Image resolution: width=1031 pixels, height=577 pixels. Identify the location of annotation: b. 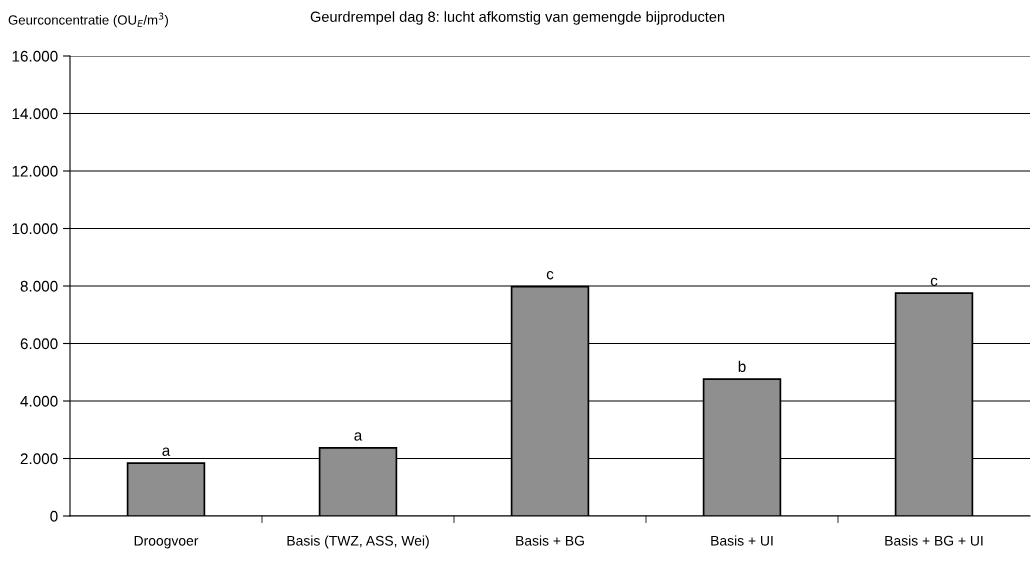
(742, 366).